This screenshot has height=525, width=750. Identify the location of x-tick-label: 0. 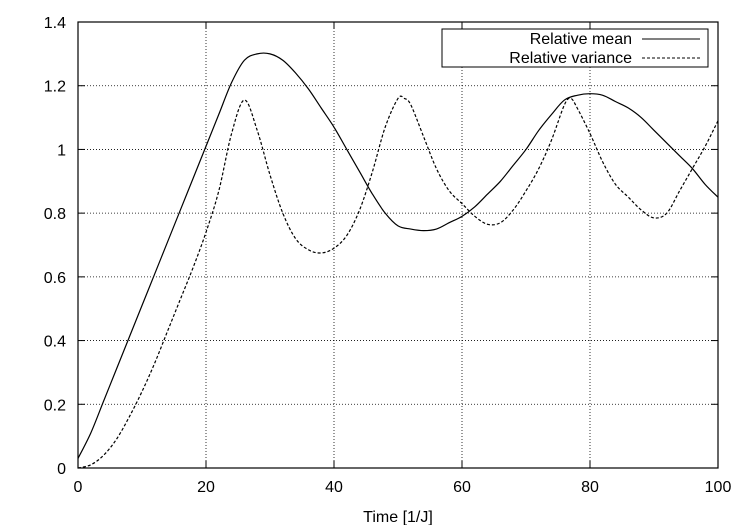
(78, 487).